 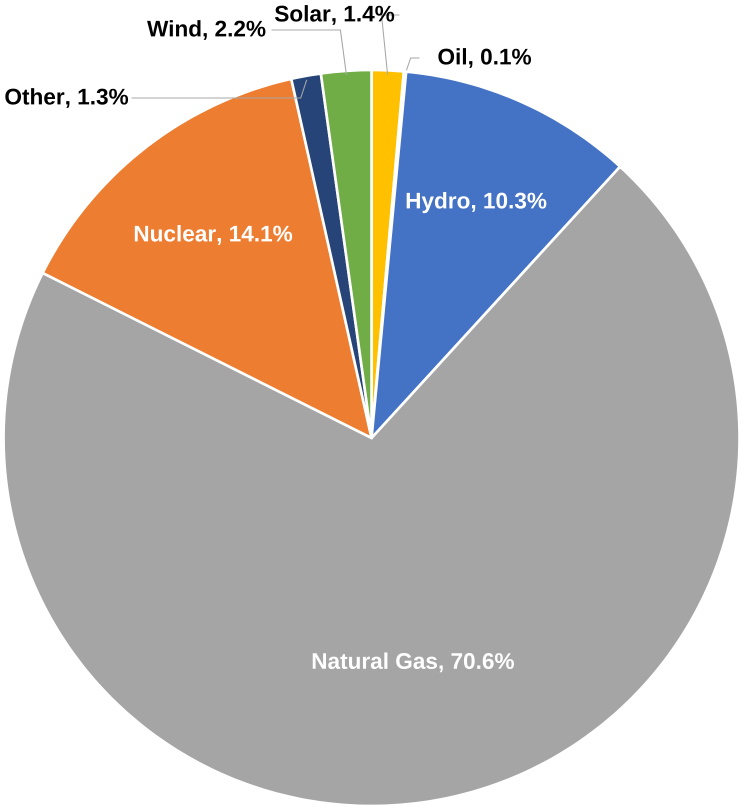 What do you see at coordinates (509, 202) in the screenshot?
I see `data-label: , 10.3%` at bounding box center [509, 202].